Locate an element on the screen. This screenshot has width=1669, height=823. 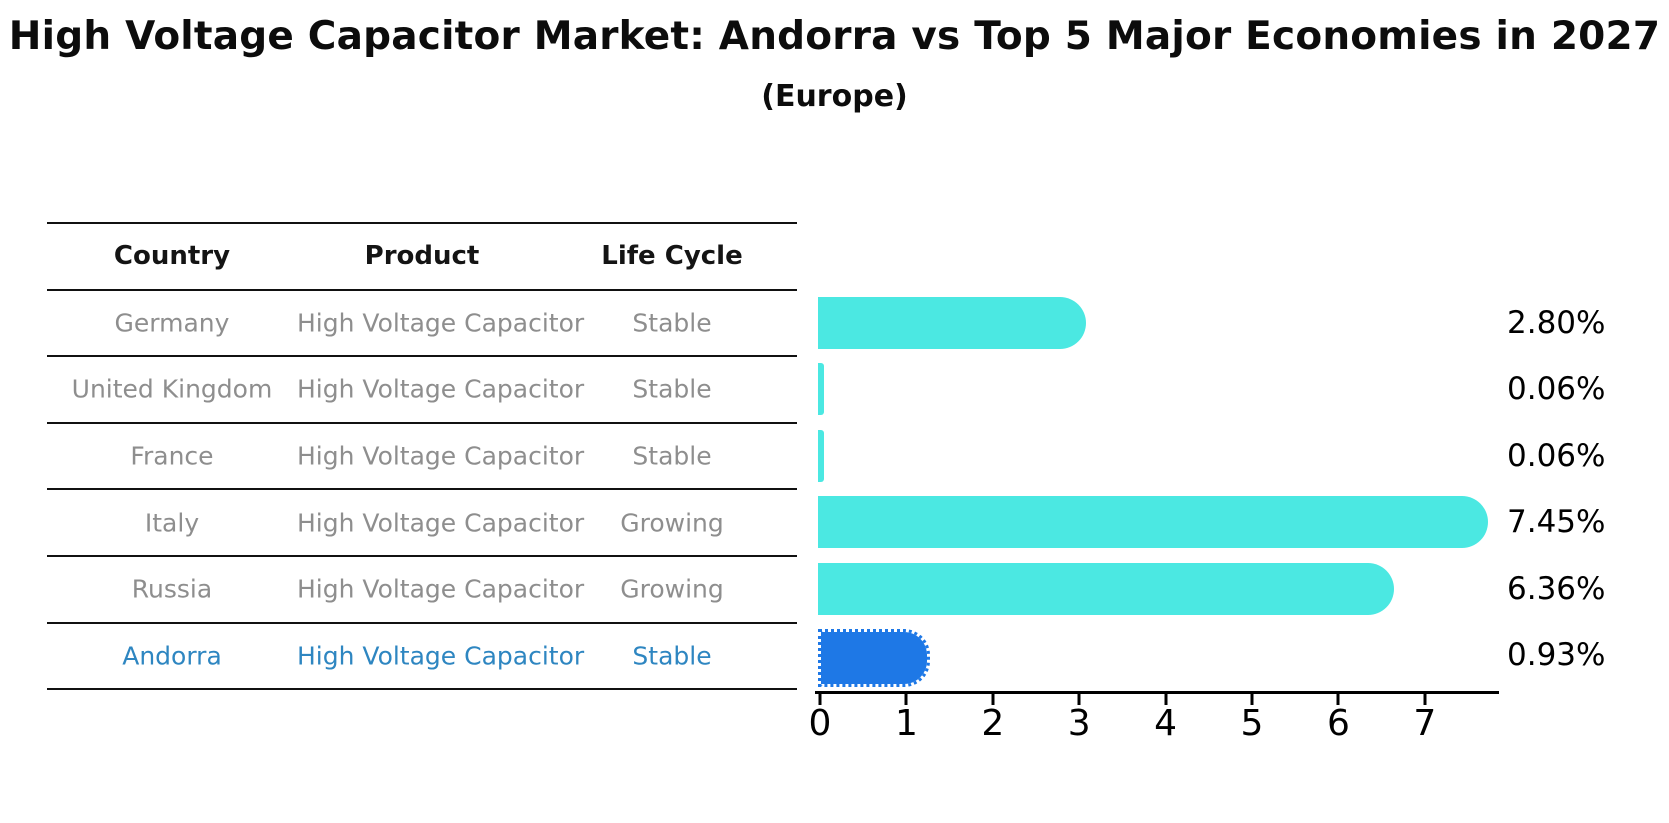
column-header-lifecycle: Life Cycle is located at coordinates (672, 256).